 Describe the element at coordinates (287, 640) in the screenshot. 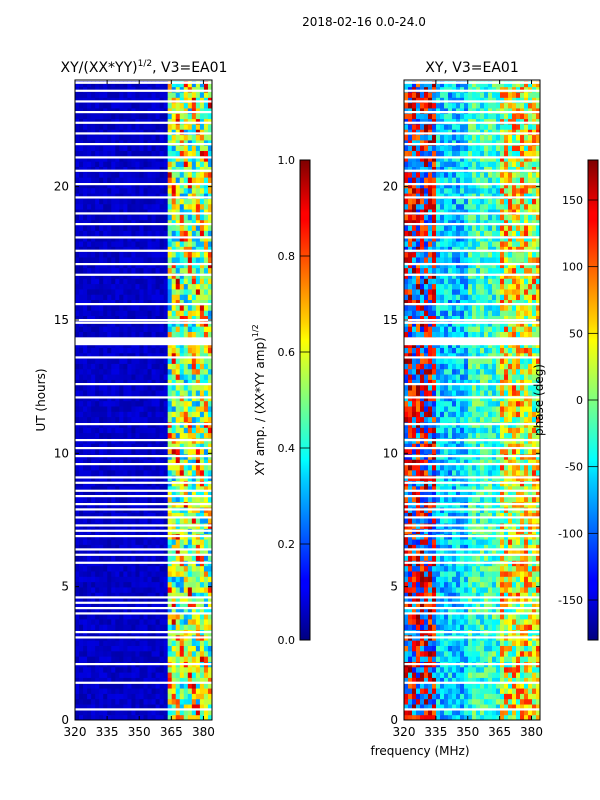

I see `colorbar-tick-label: 0.0` at that location.